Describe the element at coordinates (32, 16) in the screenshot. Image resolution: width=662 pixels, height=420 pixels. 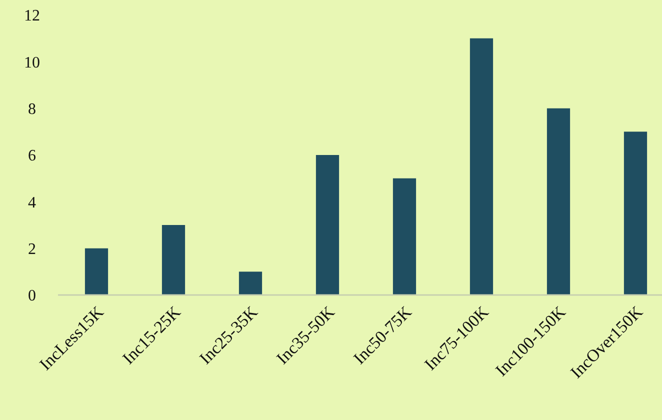
I see `y-tick-label: 12` at that location.